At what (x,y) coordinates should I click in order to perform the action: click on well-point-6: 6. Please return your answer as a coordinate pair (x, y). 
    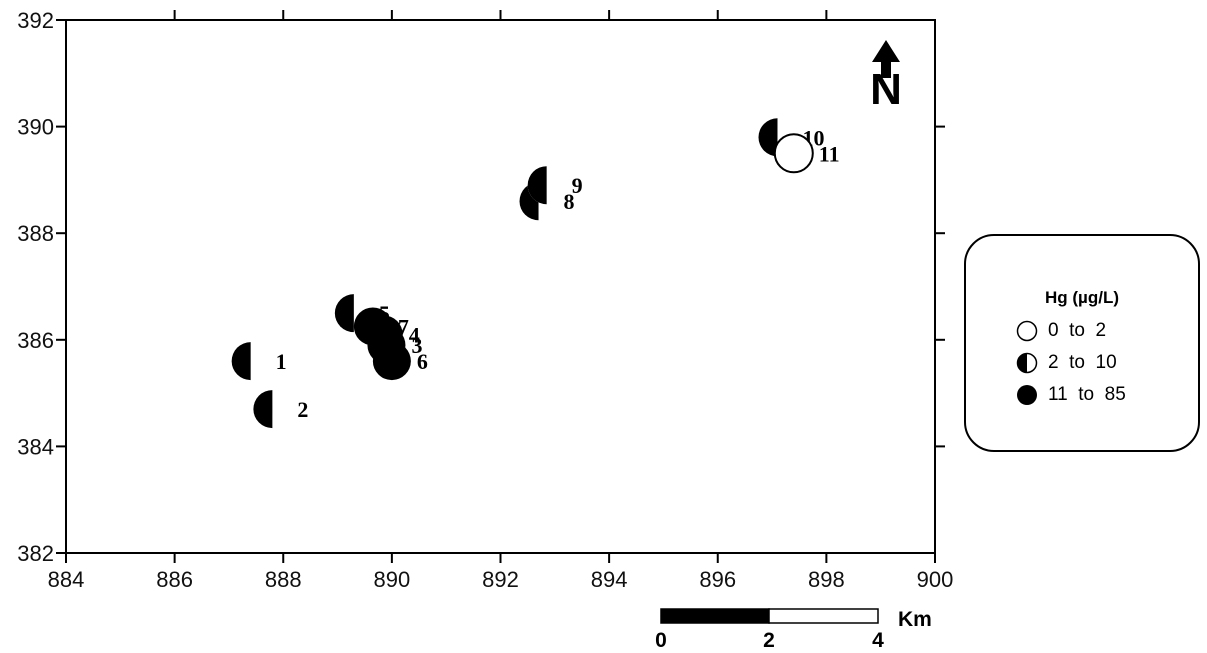
    Looking at the image, I should click on (400, 361).